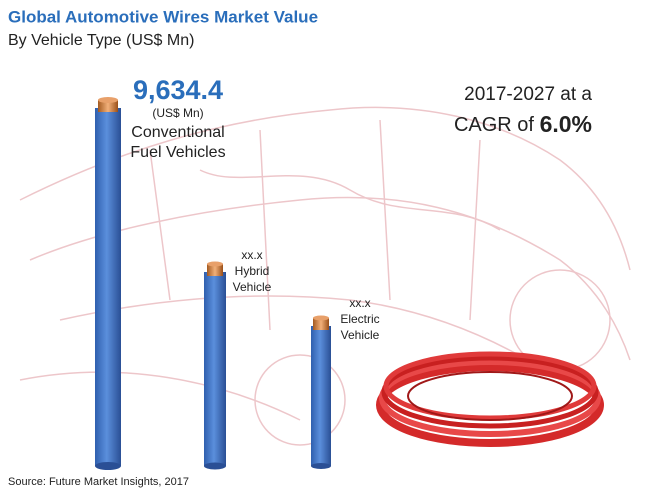  I want to click on label: Electric, so click(359, 319).